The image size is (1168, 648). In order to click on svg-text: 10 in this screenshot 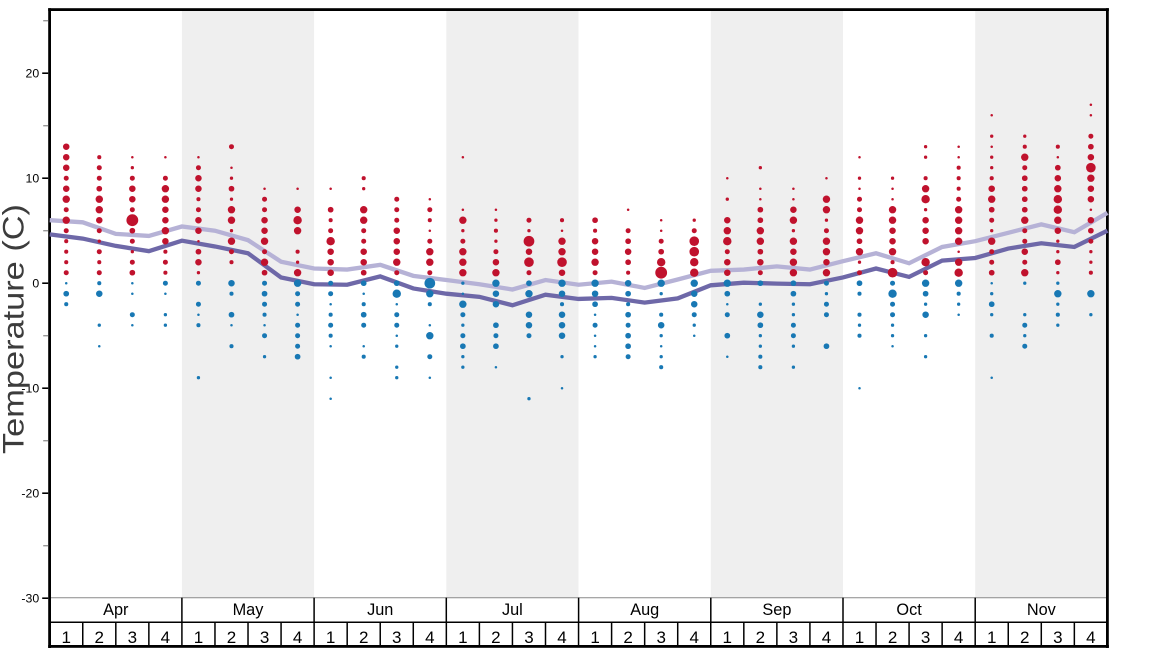, I will do `click(33, 179)`.